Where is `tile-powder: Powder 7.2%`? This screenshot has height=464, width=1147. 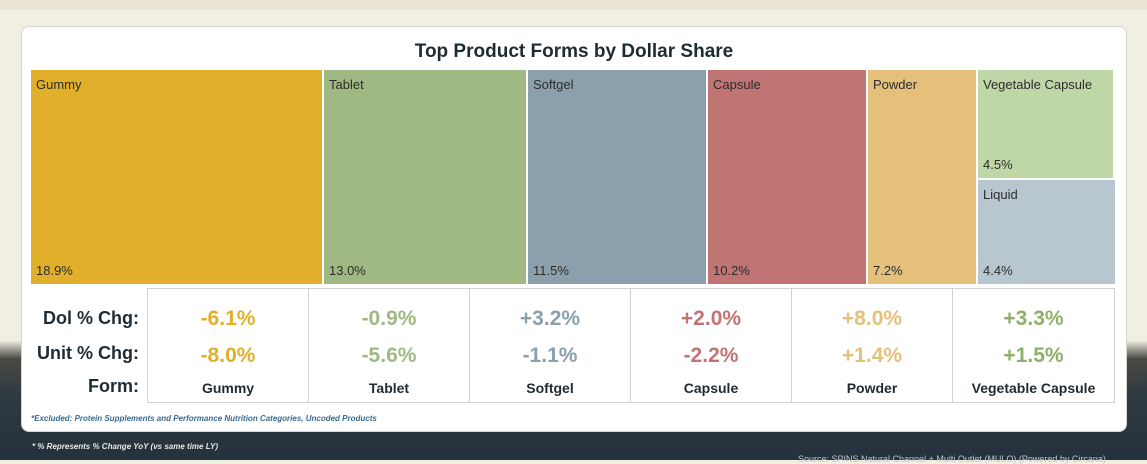
tile-powder: Powder 7.2% is located at coordinates (923, 178).